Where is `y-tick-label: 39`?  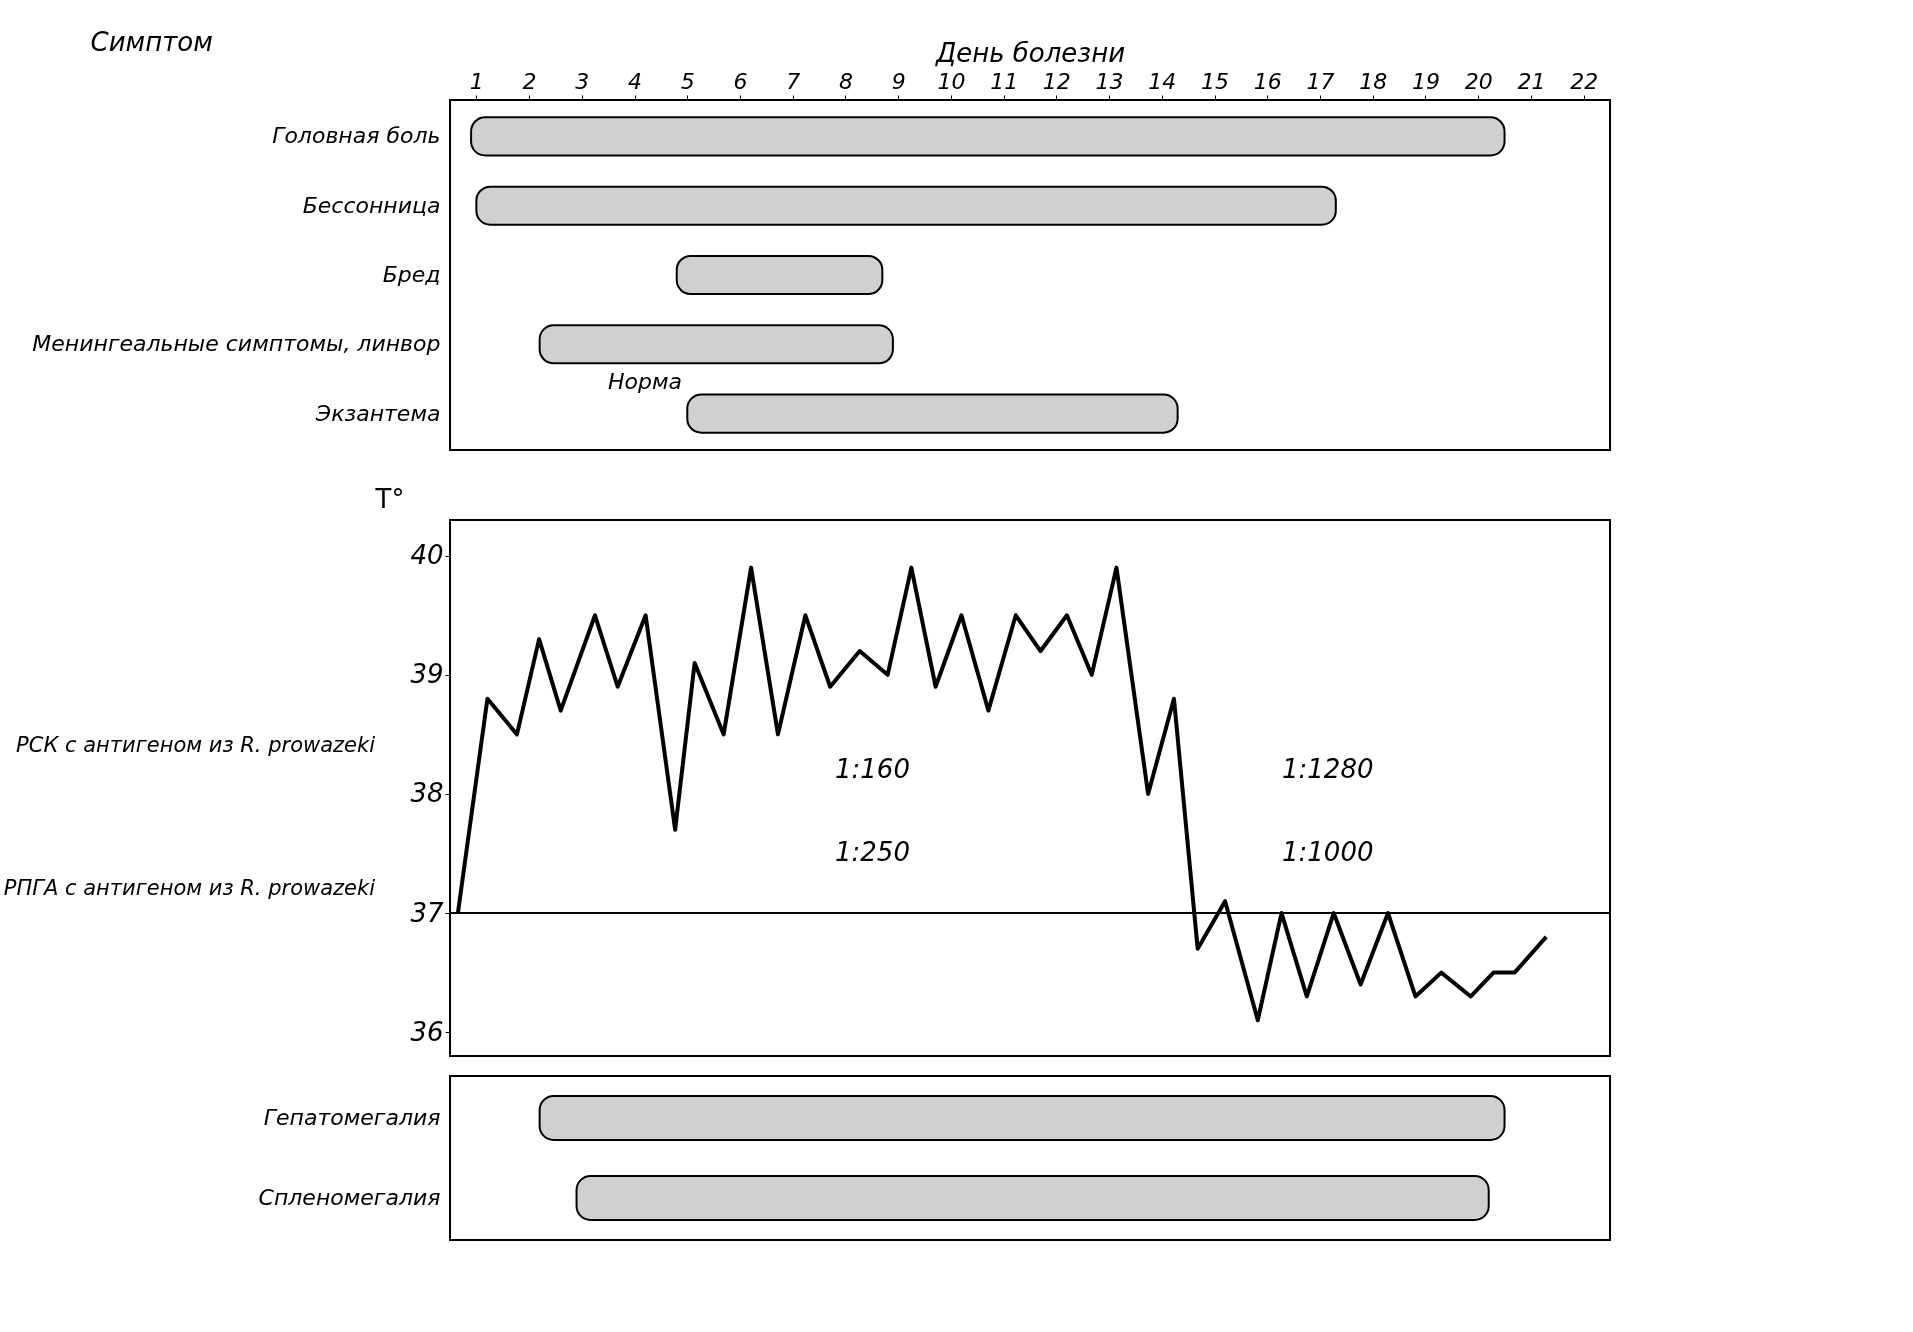 y-tick-label: 39 is located at coordinates (427, 674).